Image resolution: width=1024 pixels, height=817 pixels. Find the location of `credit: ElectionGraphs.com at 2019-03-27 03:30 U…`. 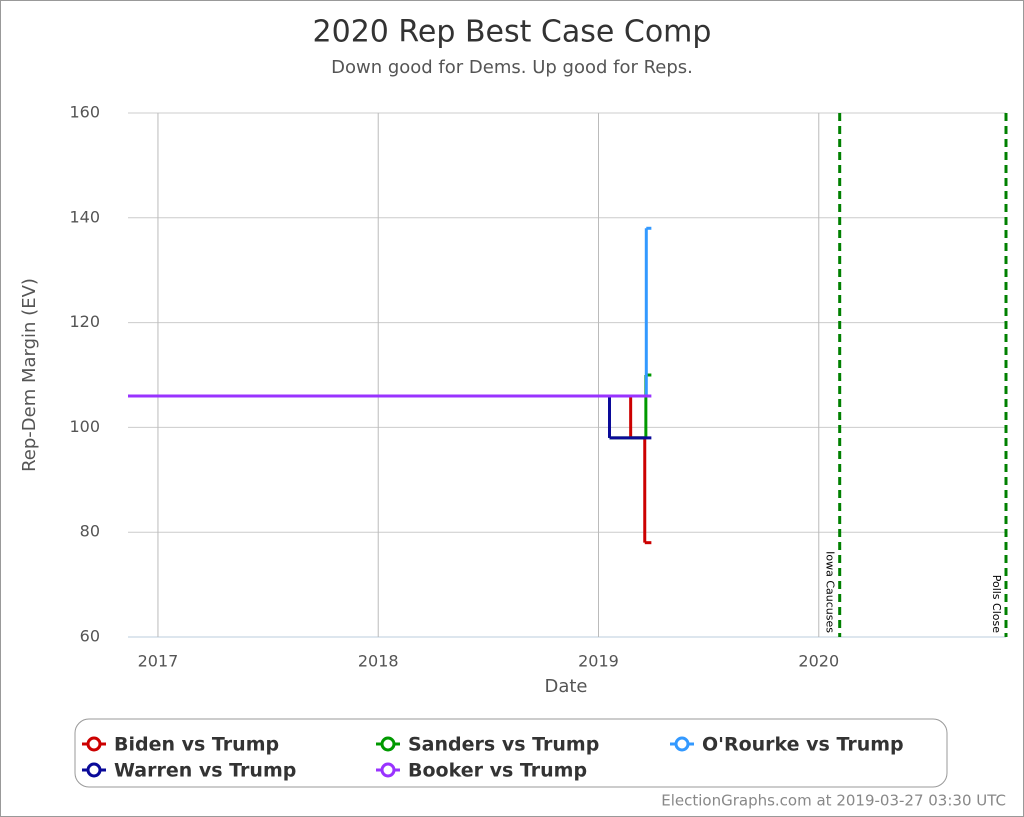

credit: ElectionGraphs.com at 2019-03-27 03:30 U… is located at coordinates (833, 801).